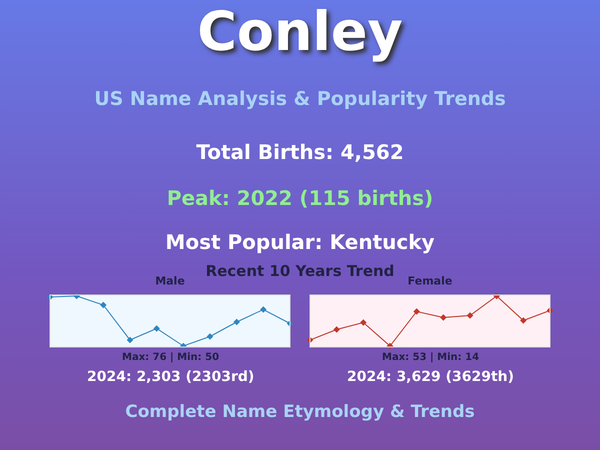  What do you see at coordinates (300, 99) in the screenshot?
I see `text: US Name Analysis & Popularity Trends` at bounding box center [300, 99].